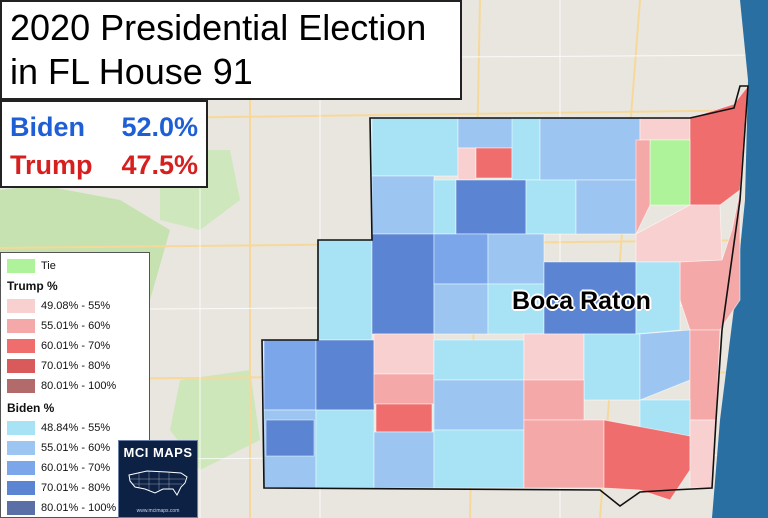 Image resolution: width=768 pixels, height=518 pixels. Describe the element at coordinates (51, 165) in the screenshot. I see `candidate-name: Trump` at that location.